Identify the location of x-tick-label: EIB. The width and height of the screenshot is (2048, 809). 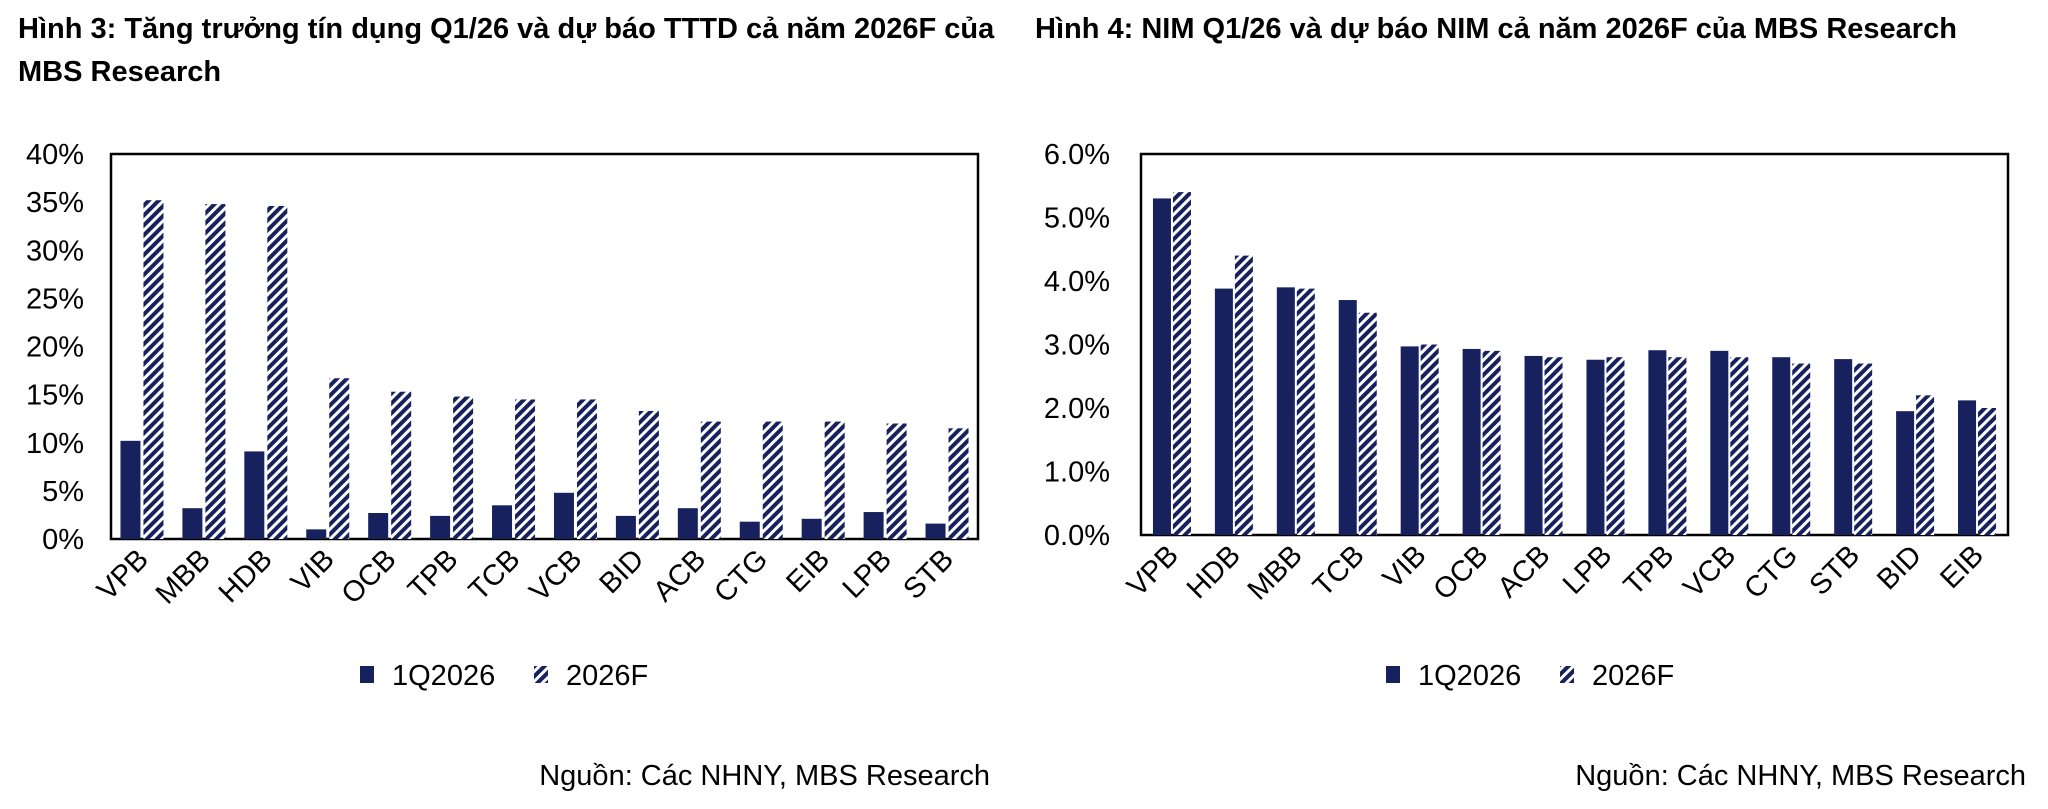
(1962, 567).